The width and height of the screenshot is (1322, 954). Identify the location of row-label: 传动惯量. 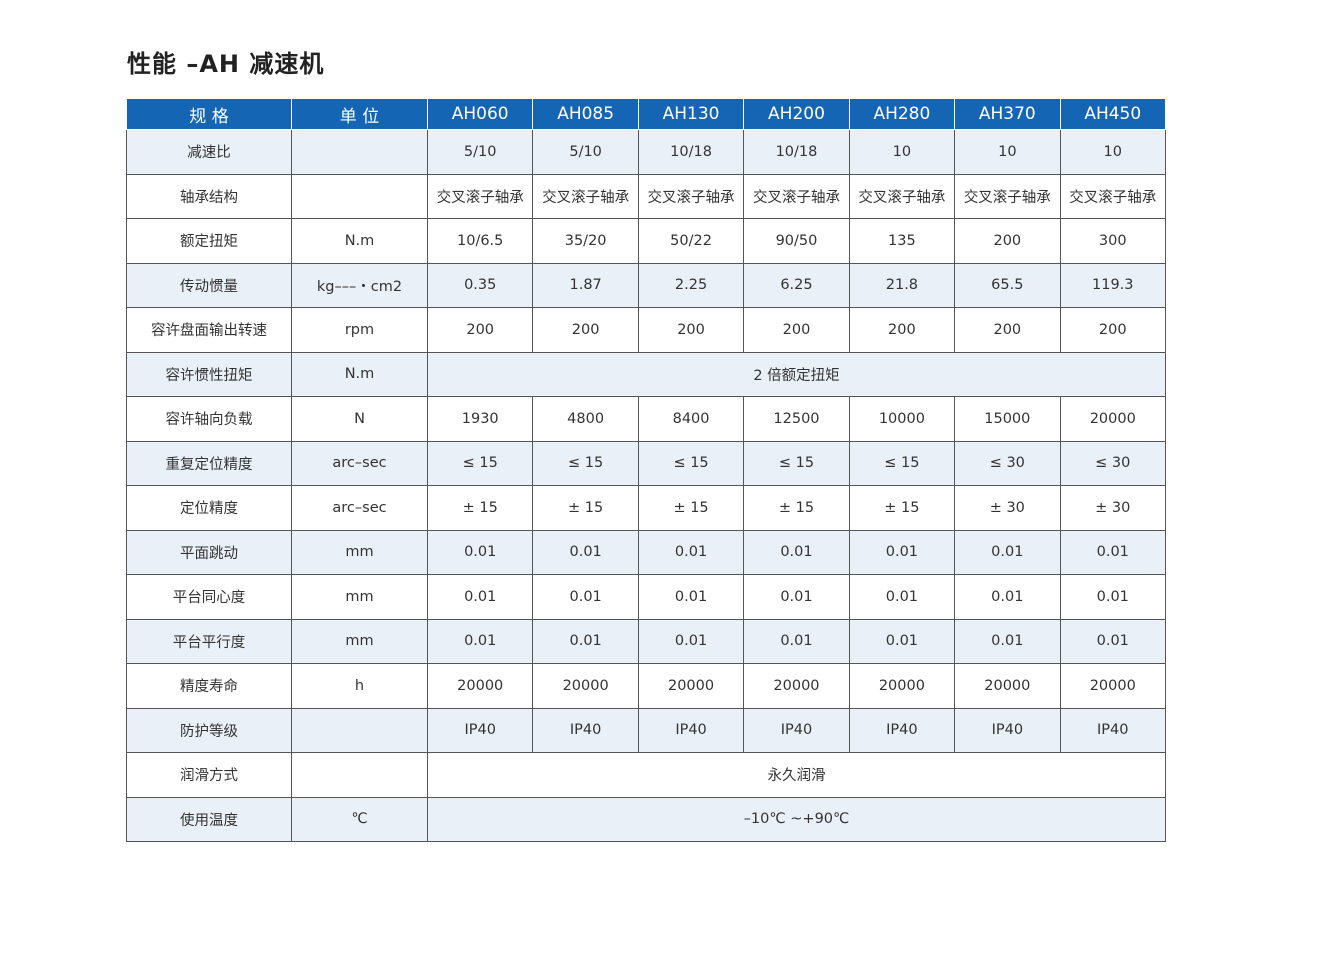
(209, 285).